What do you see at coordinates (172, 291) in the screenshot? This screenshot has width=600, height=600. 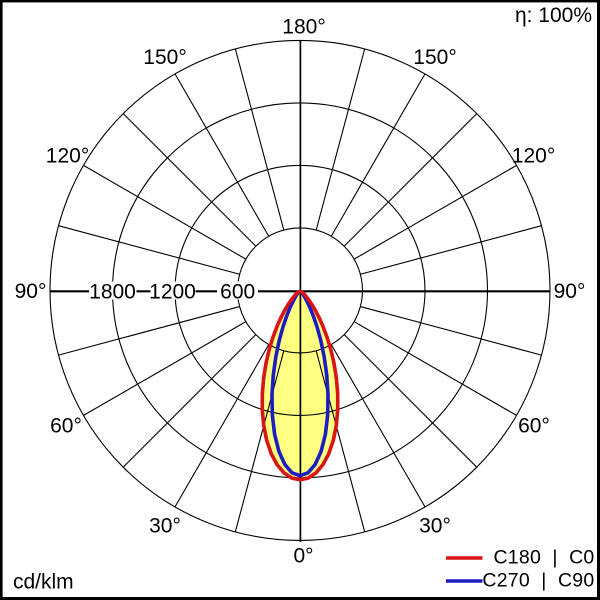 I see `svg-text: 1200` at bounding box center [172, 291].